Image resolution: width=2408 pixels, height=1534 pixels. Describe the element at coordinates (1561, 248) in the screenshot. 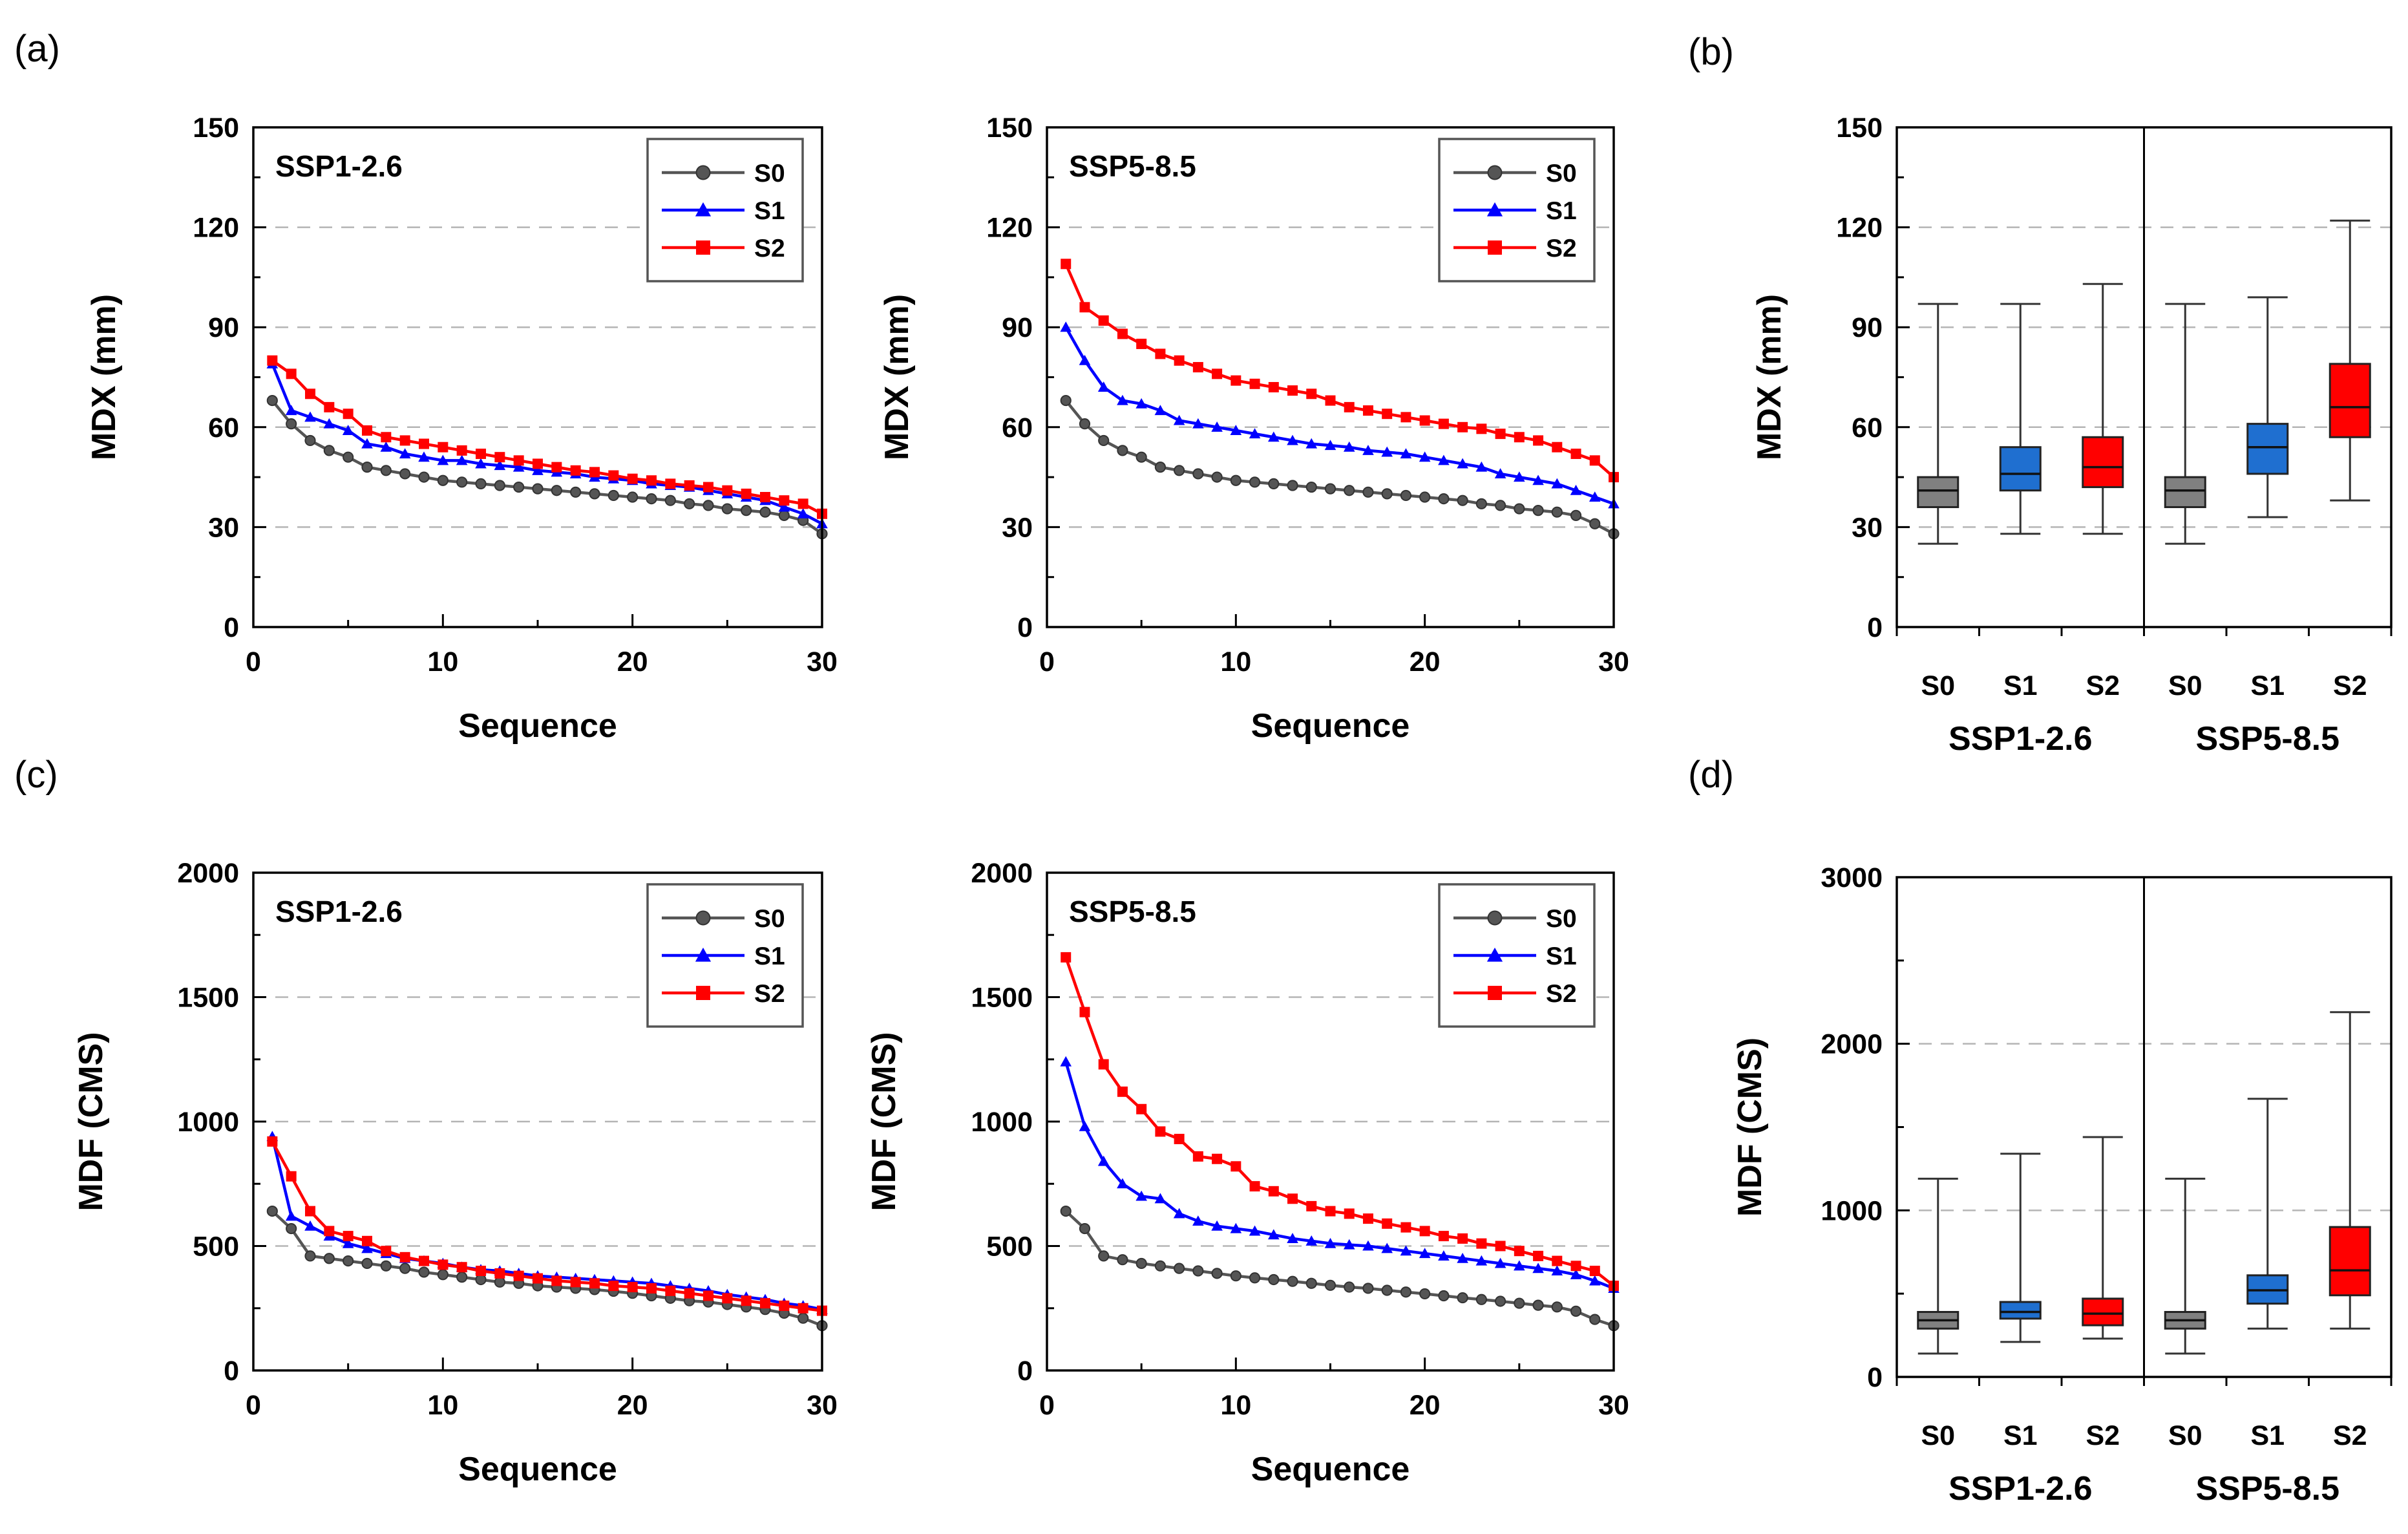

I see `legend-label-S2: S2` at that location.